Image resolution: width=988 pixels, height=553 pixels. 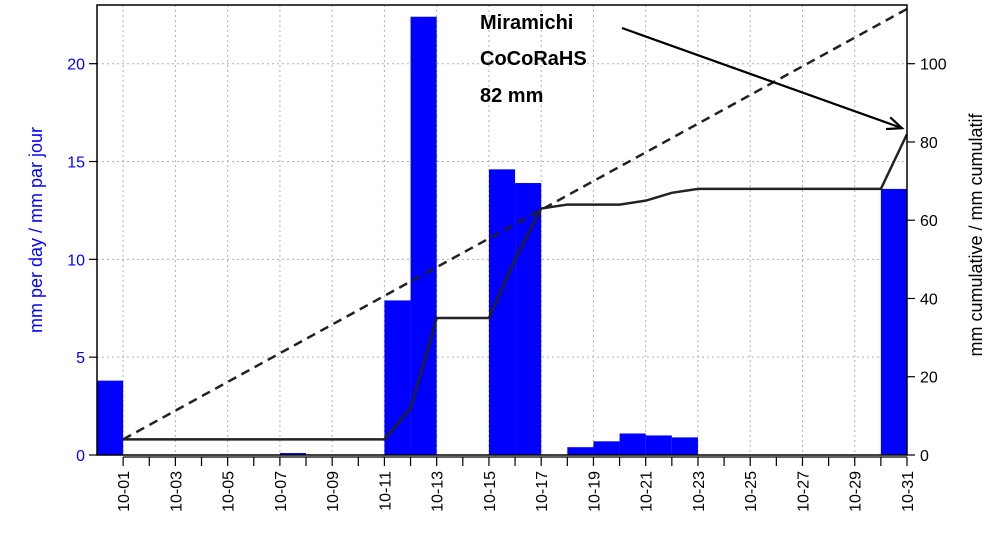 What do you see at coordinates (542, 491) in the screenshot?
I see `x-tick-label: 10-17` at bounding box center [542, 491].